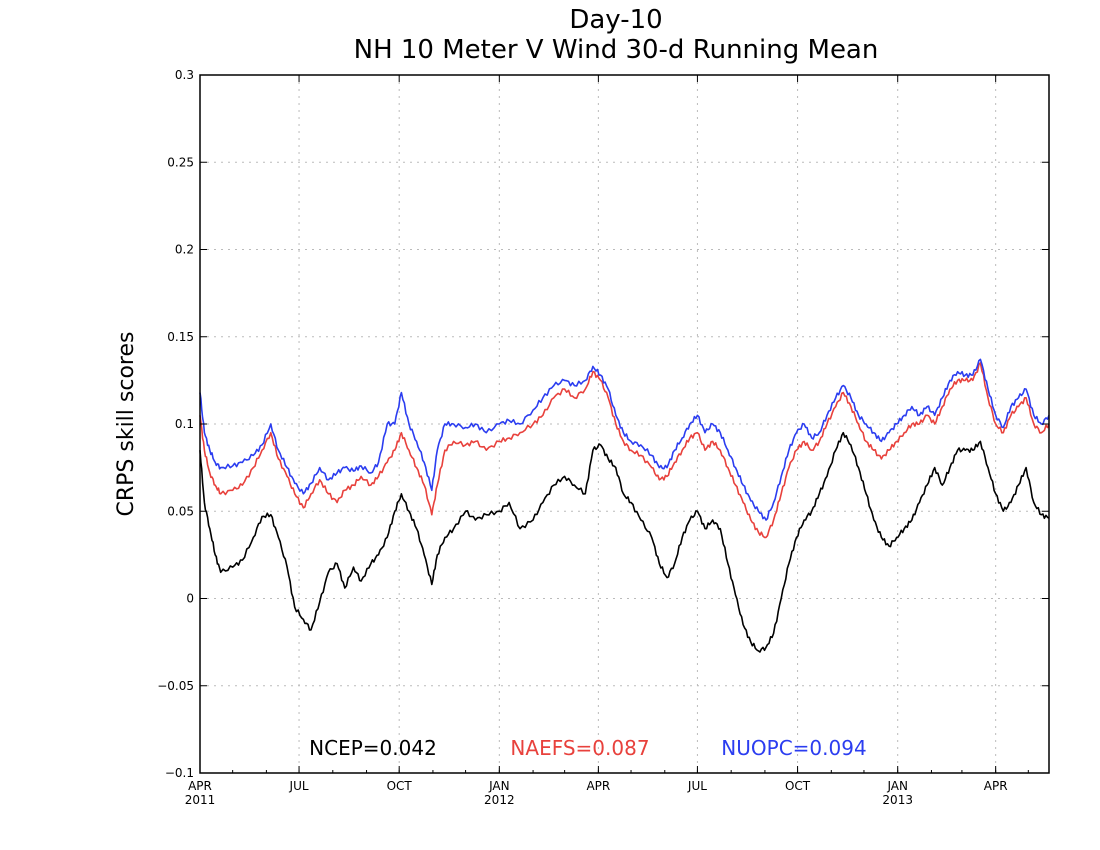 This screenshot has height=850, width=1100. What do you see at coordinates (579, 748) in the screenshot?
I see `legend-item-naefs: NAEFS=0.087` at bounding box center [579, 748].